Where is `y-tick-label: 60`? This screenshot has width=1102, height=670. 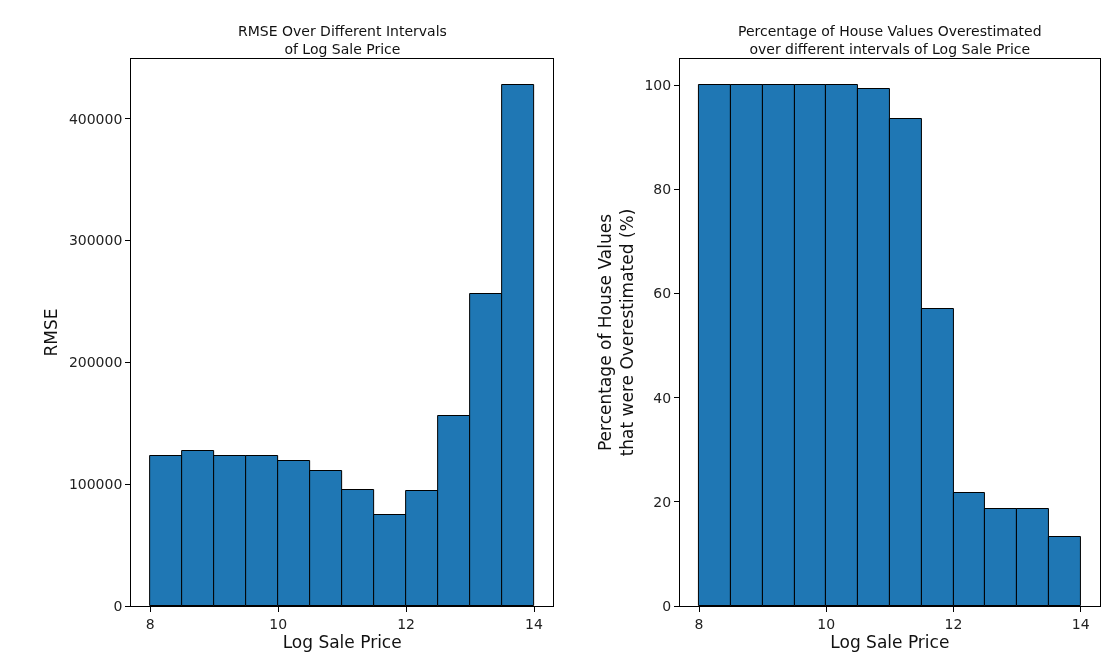
y-tick-label: 60 is located at coordinates (662, 293).